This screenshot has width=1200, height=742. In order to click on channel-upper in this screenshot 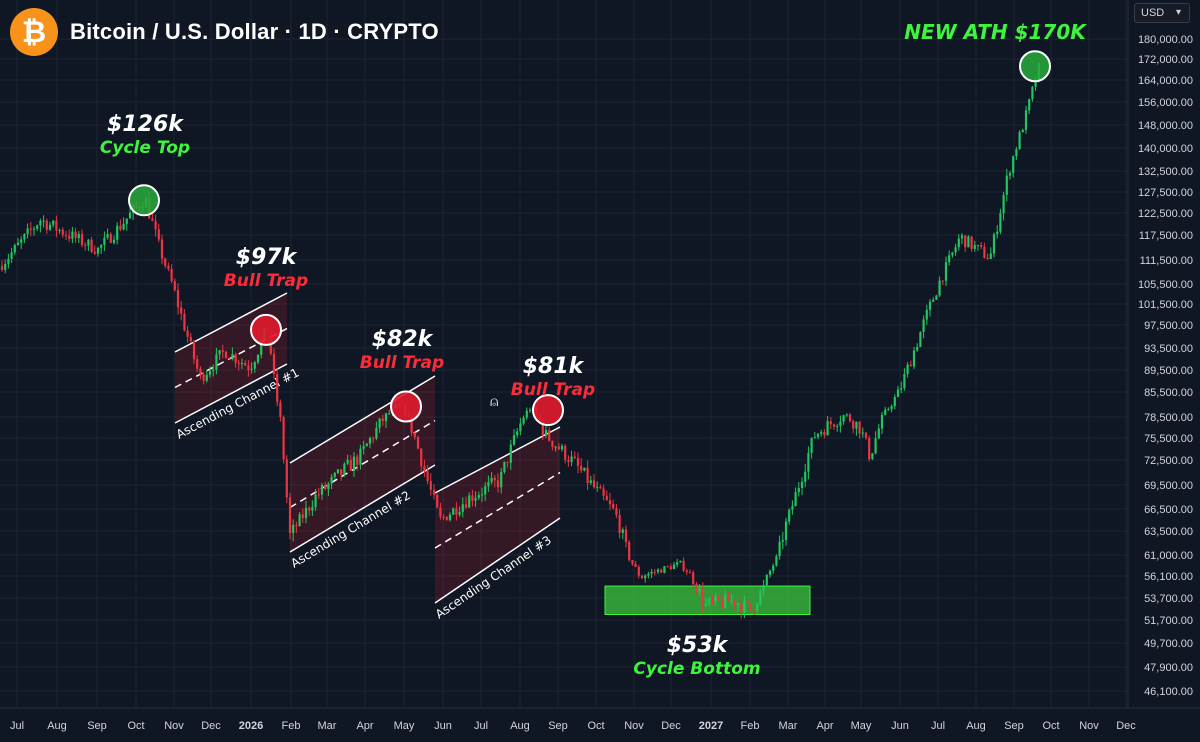, I will do `click(362, 419)`.